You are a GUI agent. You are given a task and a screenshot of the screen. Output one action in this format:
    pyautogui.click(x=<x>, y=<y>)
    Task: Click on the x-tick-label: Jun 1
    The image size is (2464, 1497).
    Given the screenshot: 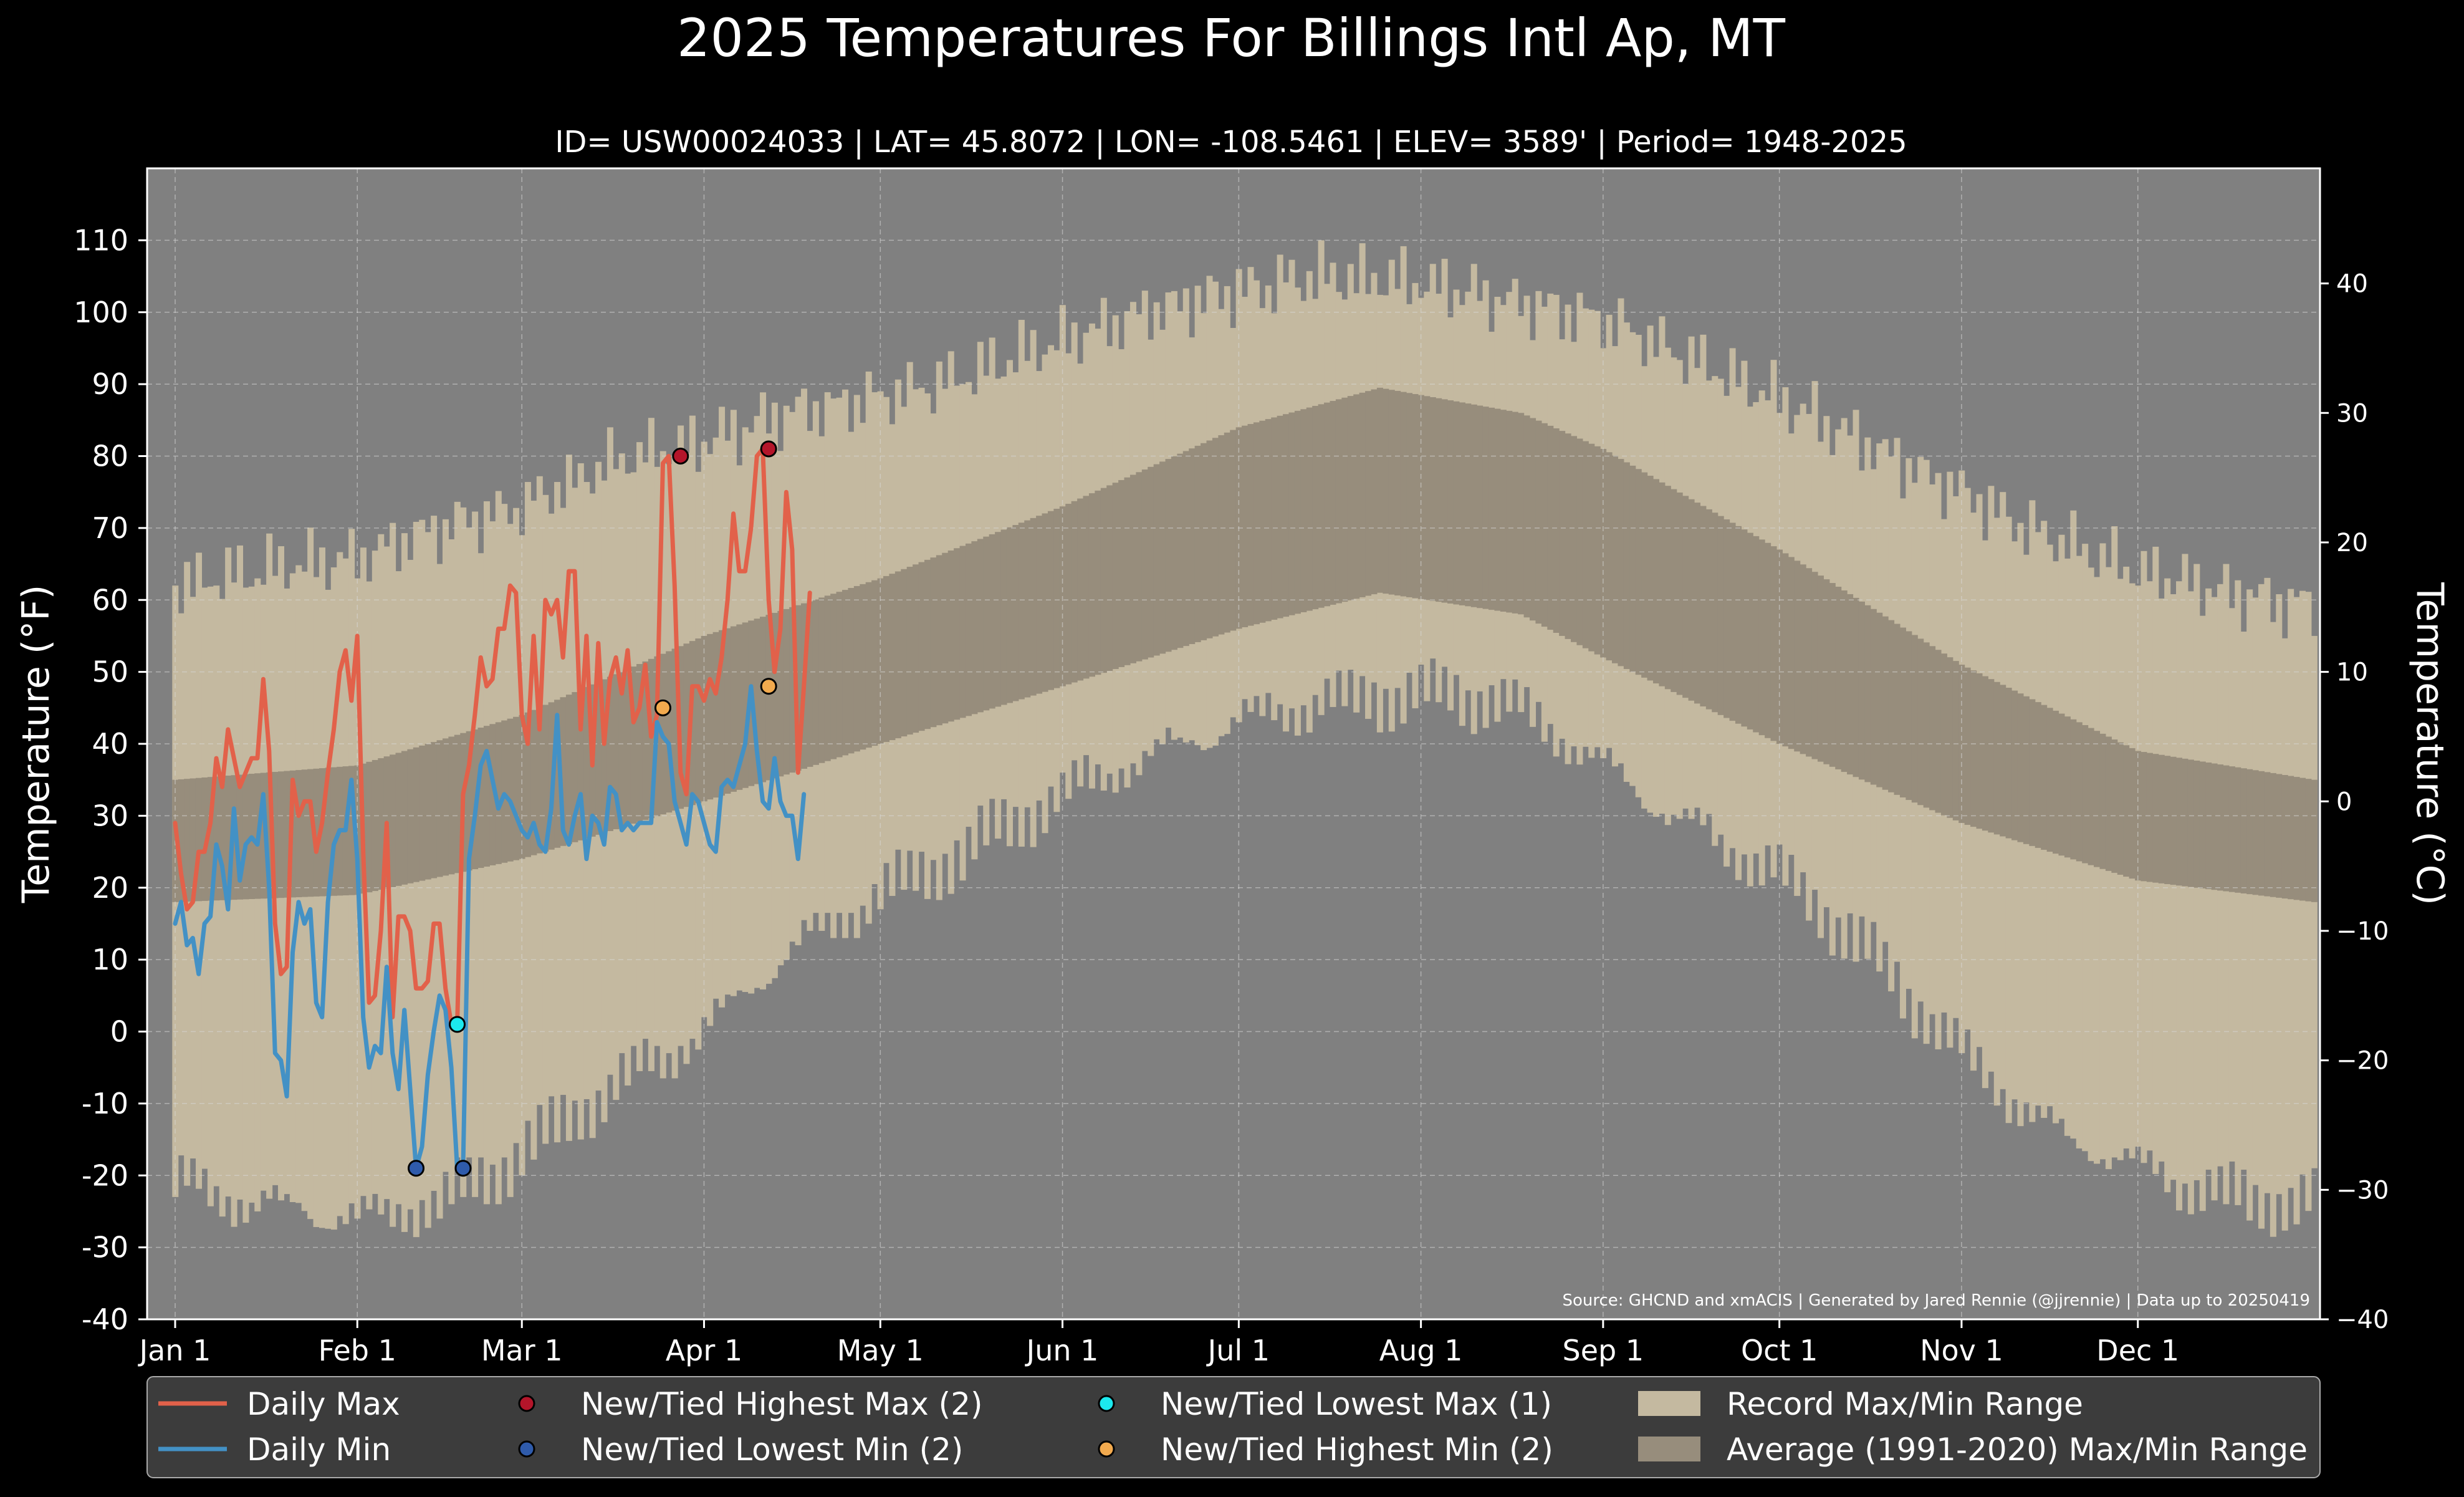 What is the action you would take?
    pyautogui.click(x=1062, y=1350)
    